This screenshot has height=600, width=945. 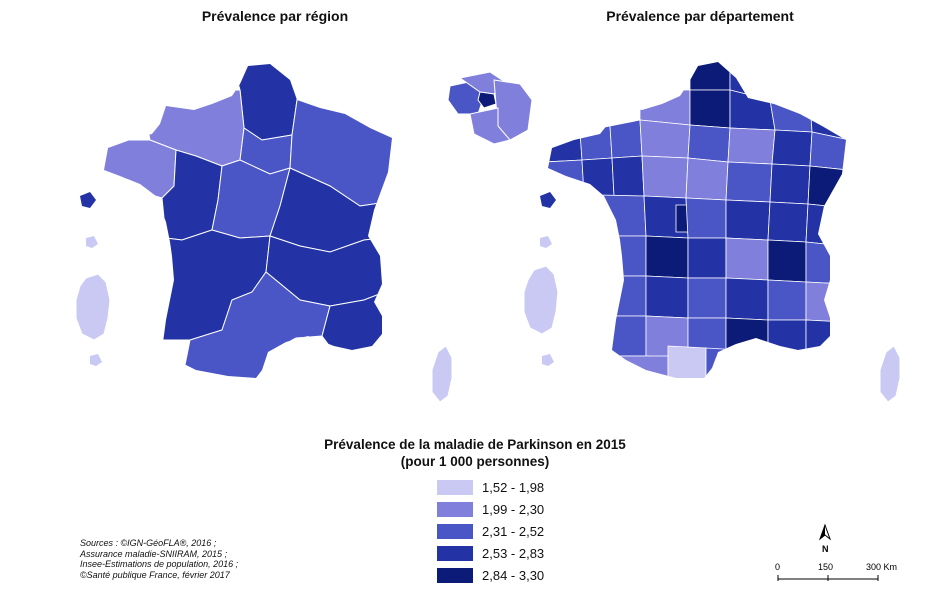 I want to click on north-label: N, so click(x=825, y=549).